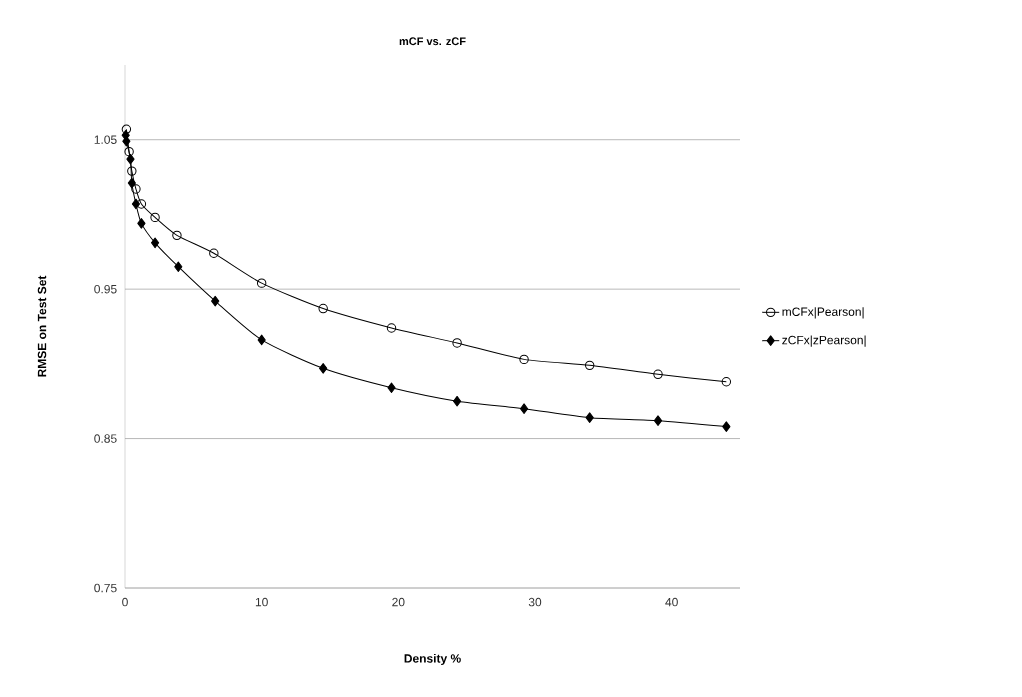 The width and height of the screenshot is (1022, 697). What do you see at coordinates (105, 289) in the screenshot?
I see `y-tick-label: 0.95` at bounding box center [105, 289].